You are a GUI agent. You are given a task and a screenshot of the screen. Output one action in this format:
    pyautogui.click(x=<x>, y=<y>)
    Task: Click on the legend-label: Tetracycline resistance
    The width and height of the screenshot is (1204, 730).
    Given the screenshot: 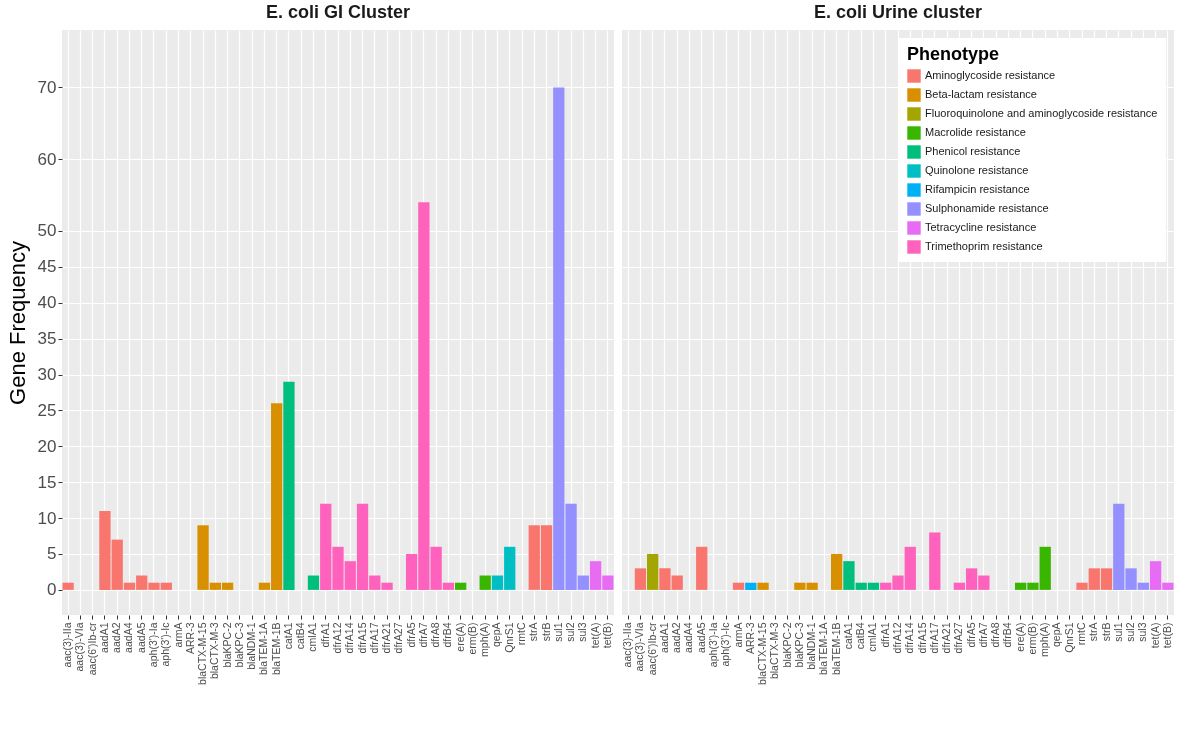 What is the action you would take?
    pyautogui.click(x=981, y=227)
    